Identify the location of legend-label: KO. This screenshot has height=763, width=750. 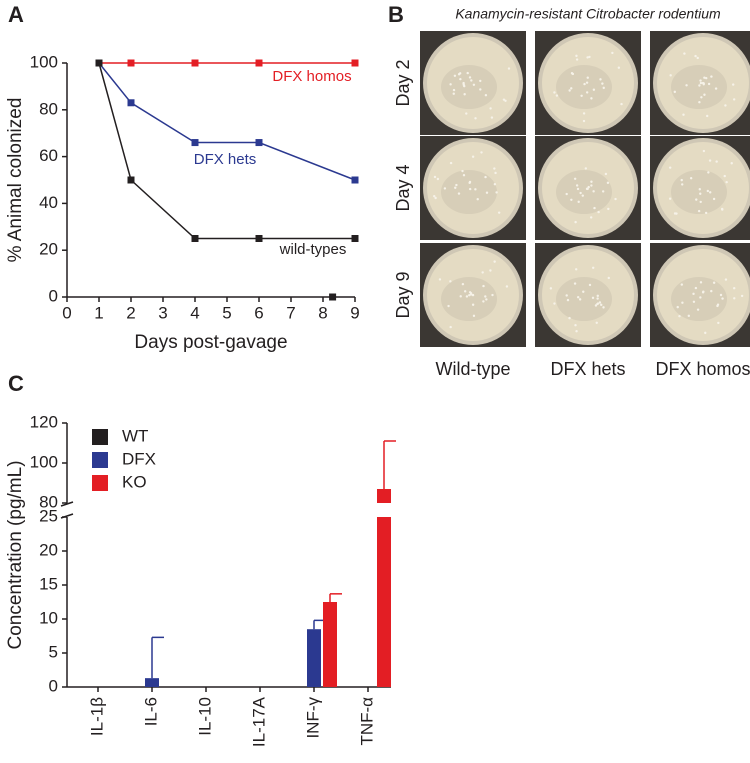
(134, 481).